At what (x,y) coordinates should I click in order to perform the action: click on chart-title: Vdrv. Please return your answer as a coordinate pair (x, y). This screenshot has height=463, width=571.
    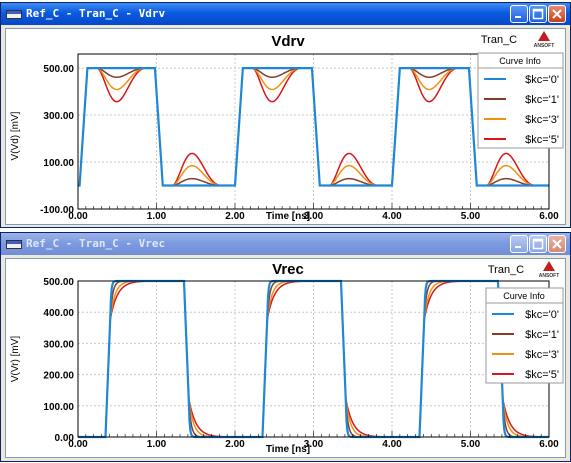
    Looking at the image, I should click on (288, 41).